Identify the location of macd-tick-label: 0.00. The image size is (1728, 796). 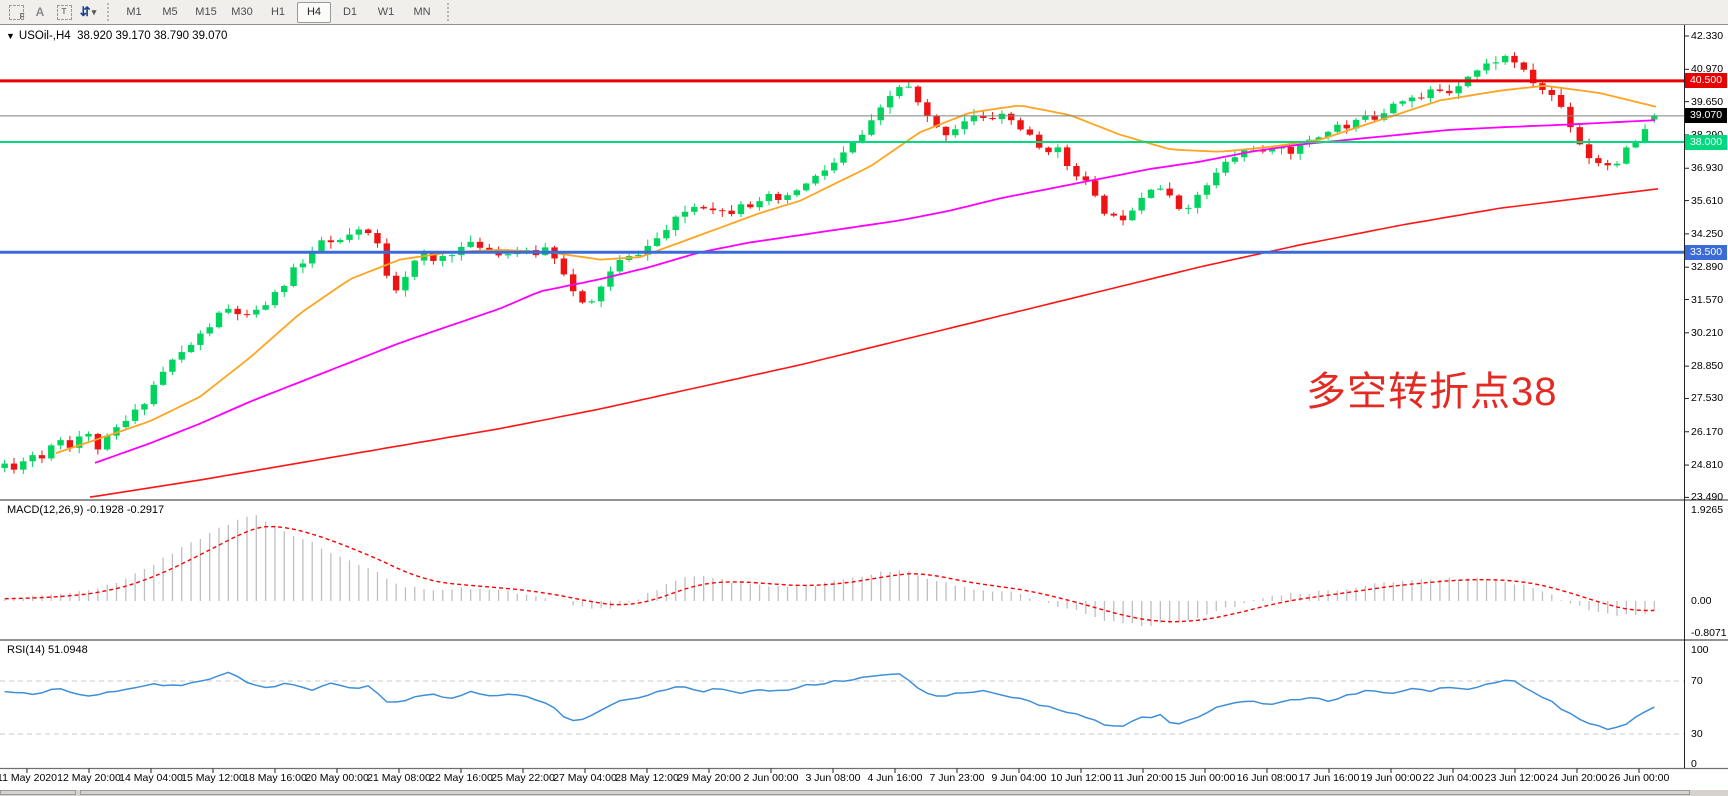
(1701, 601).